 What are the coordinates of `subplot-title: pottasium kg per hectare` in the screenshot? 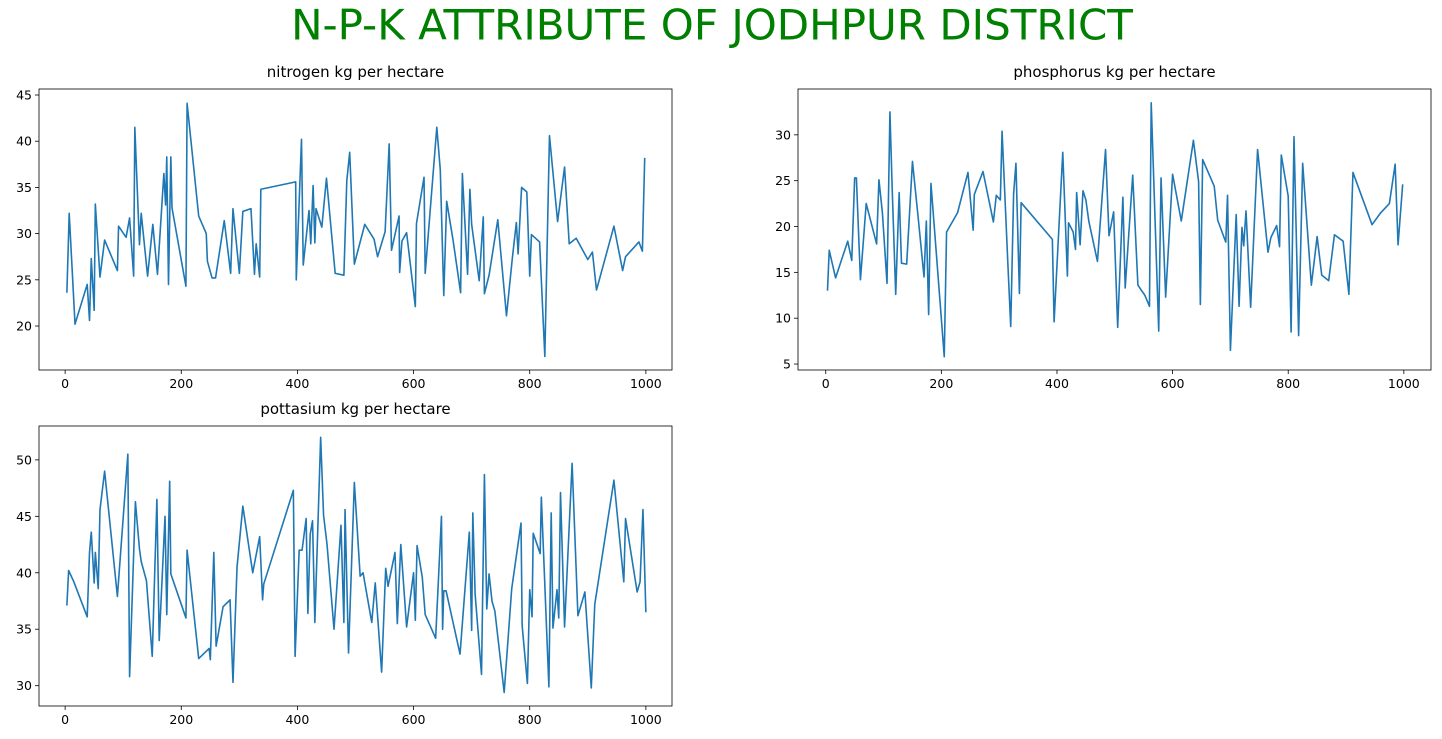 It's located at (355, 409).